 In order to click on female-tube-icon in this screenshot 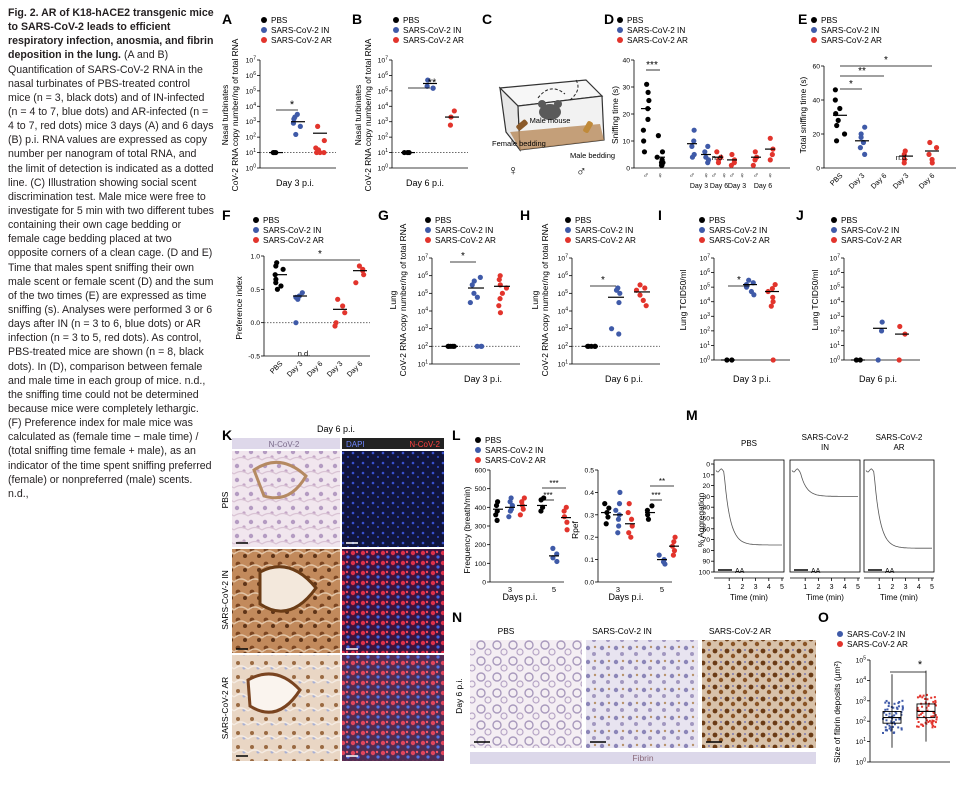, I will do `click(522, 125)`.